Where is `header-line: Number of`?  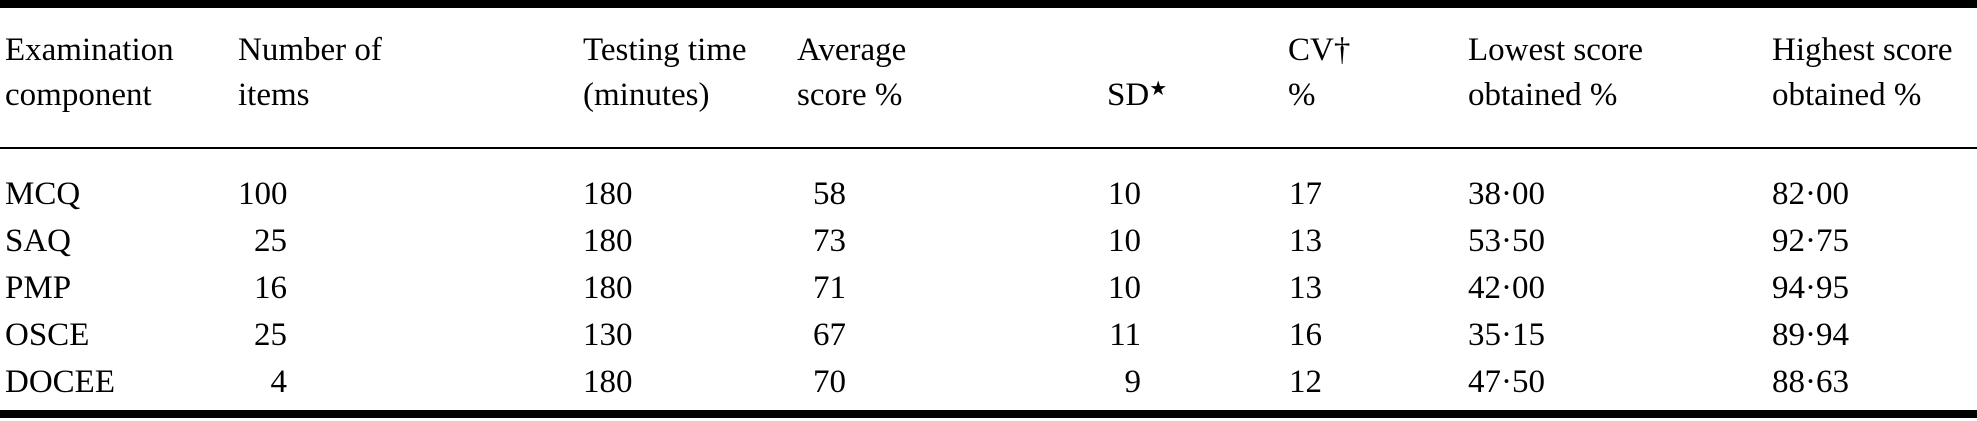
header-line: Number of is located at coordinates (310, 50).